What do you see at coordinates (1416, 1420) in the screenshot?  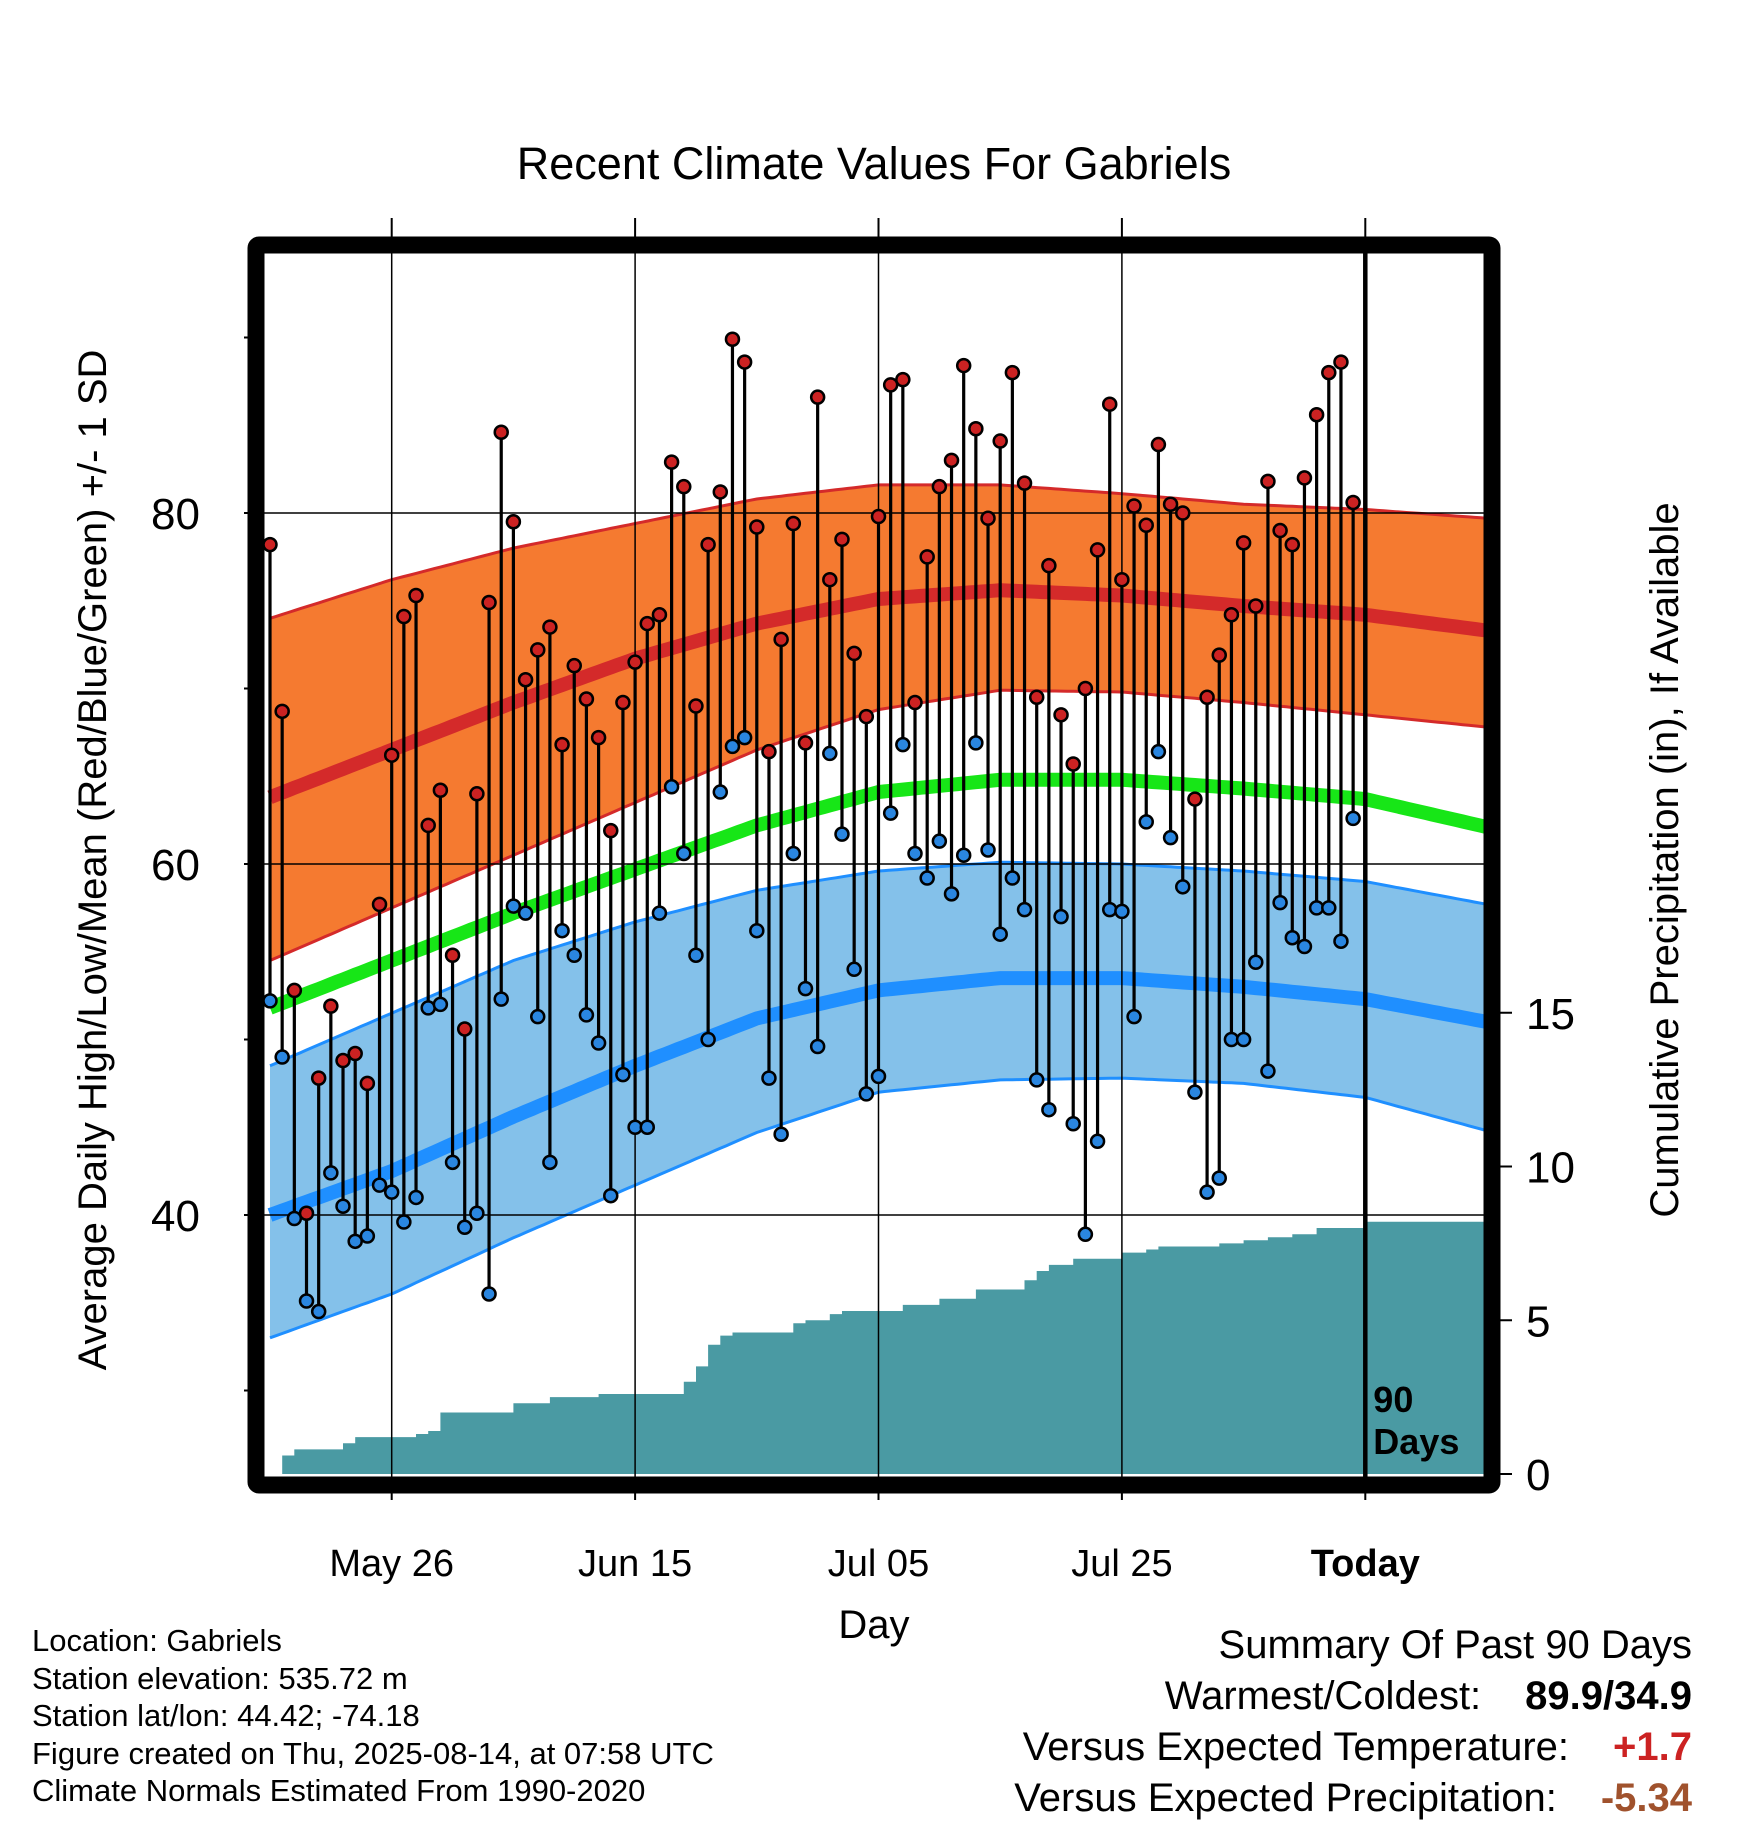 I see `today-days-label: 90 Days` at bounding box center [1416, 1420].